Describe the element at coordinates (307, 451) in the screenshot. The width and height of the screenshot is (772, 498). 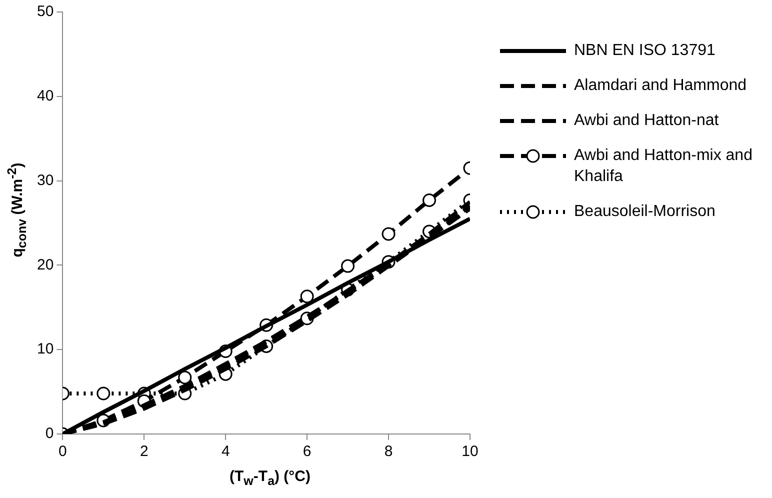
I see `x-tick-label: 6` at that location.